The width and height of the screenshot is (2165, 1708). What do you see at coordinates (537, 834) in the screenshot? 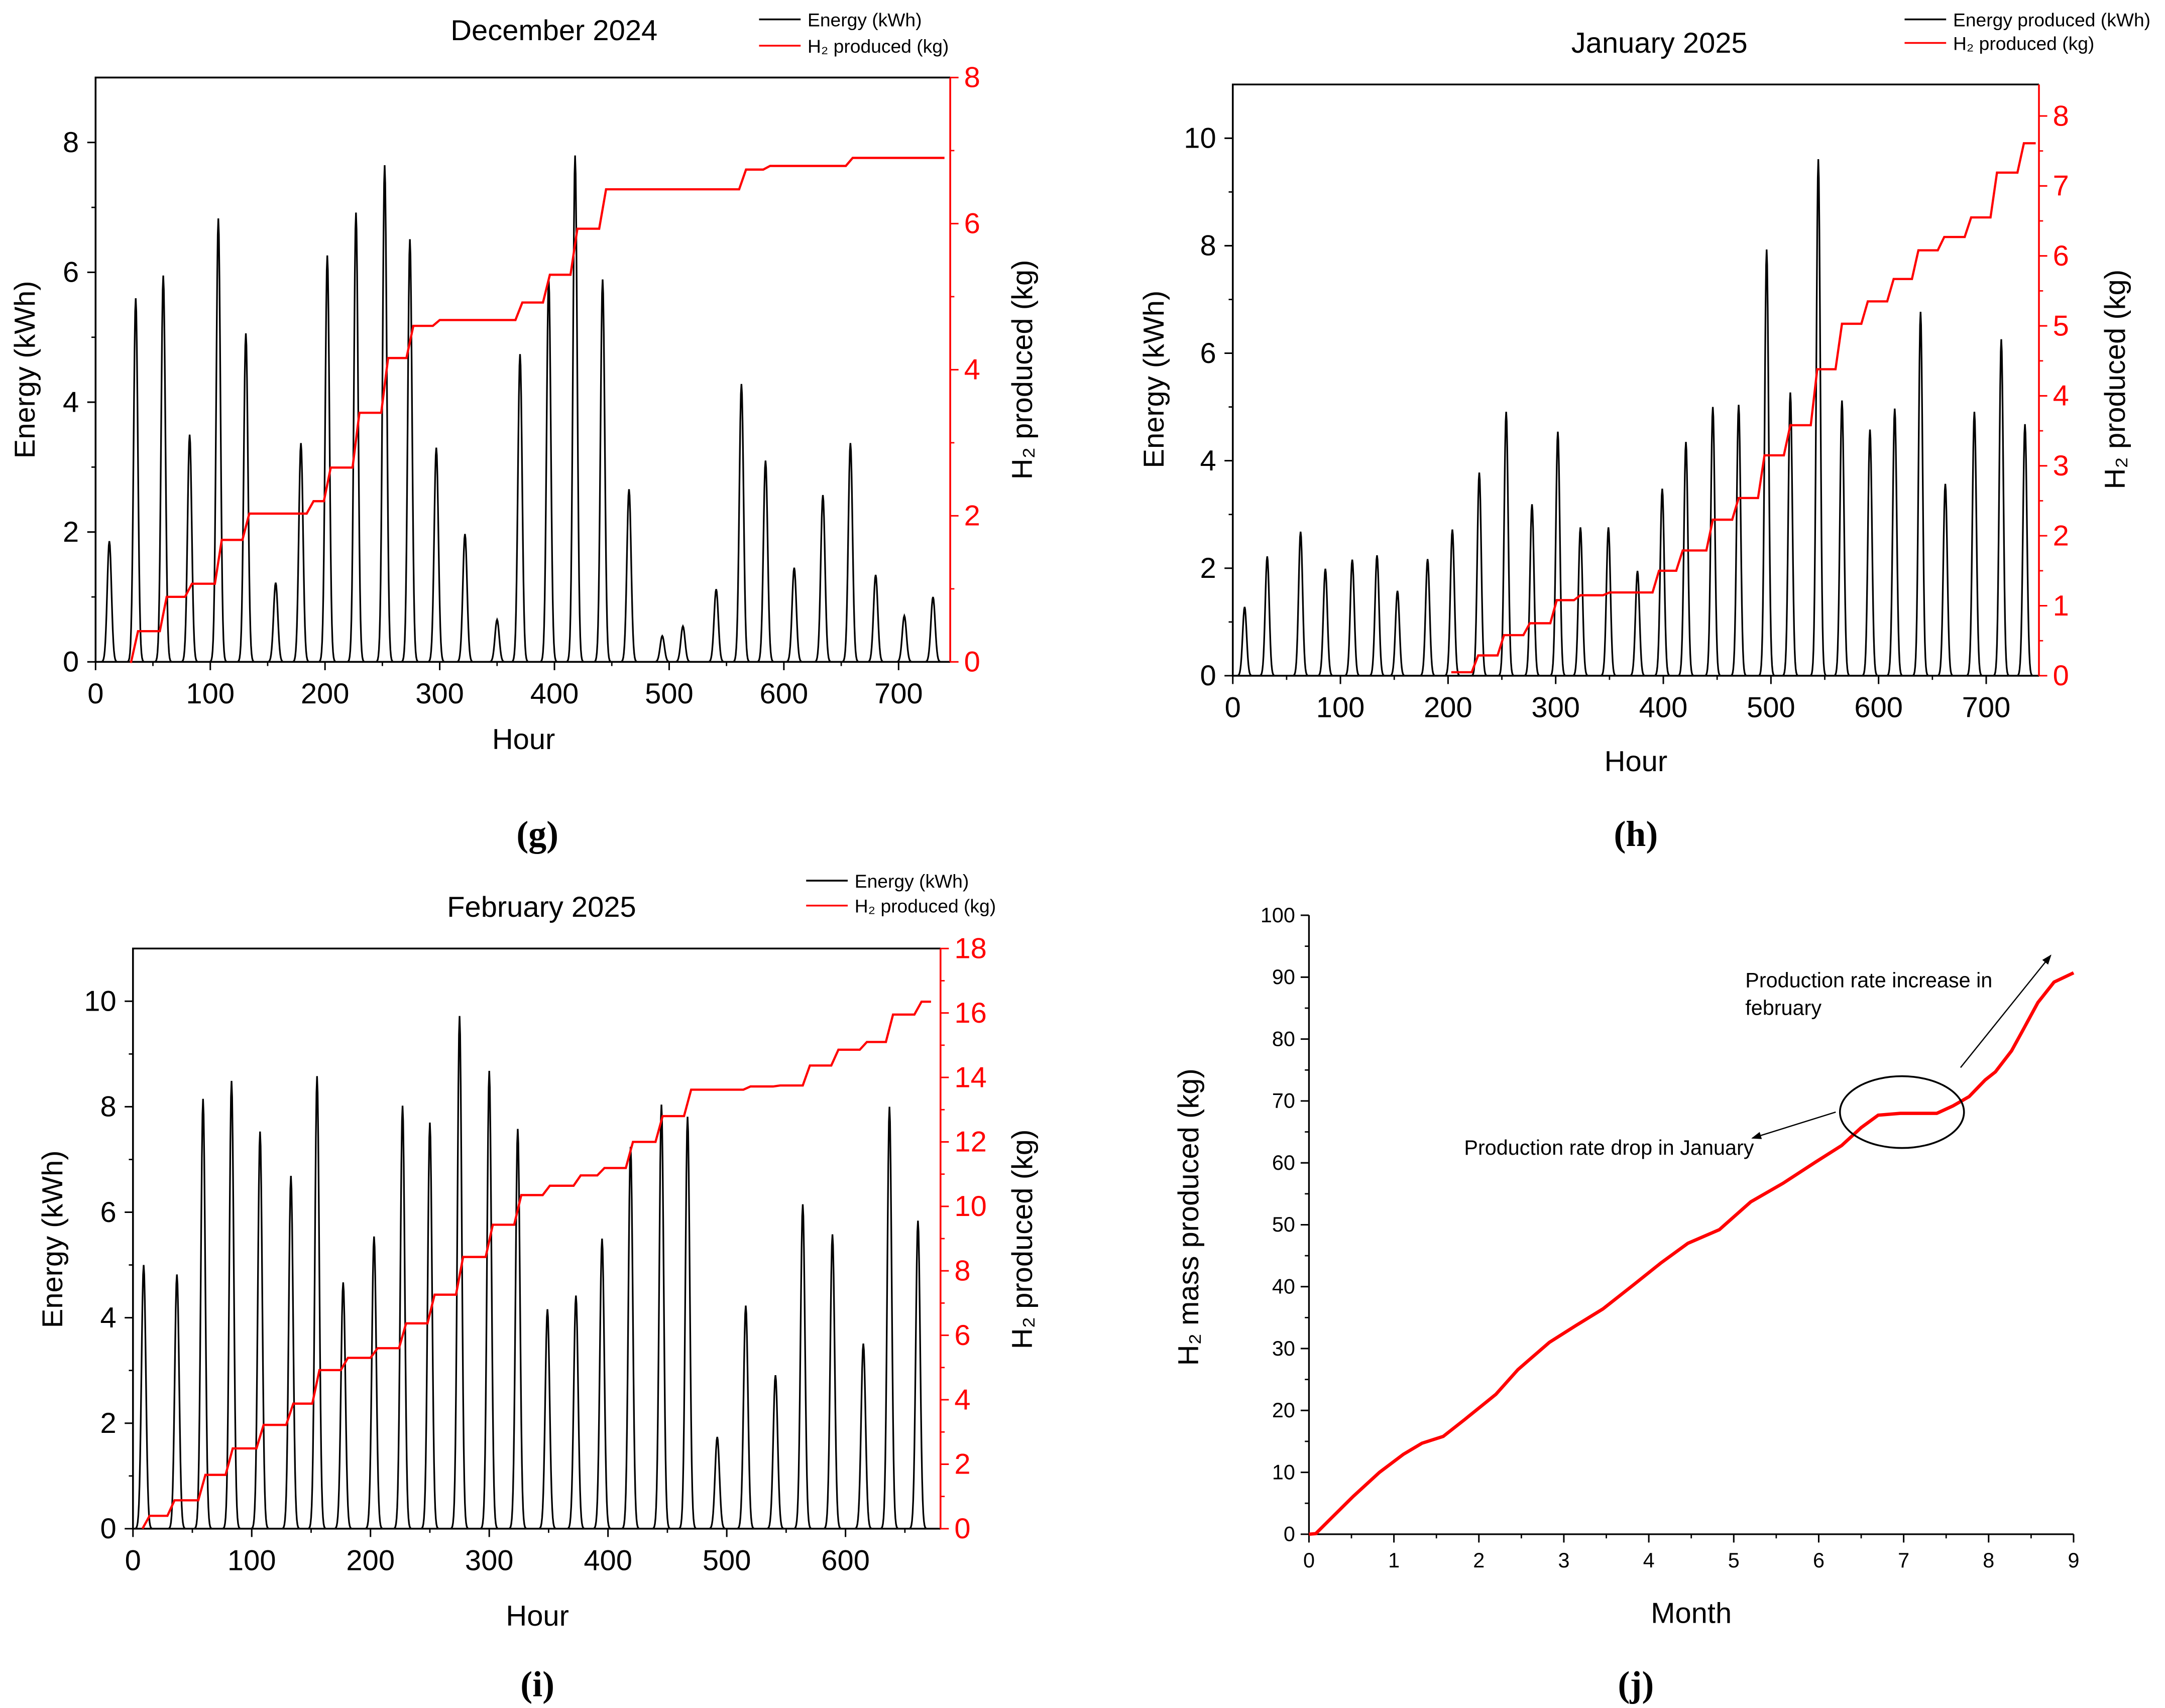
I see `panel-label: (g)` at bounding box center [537, 834].